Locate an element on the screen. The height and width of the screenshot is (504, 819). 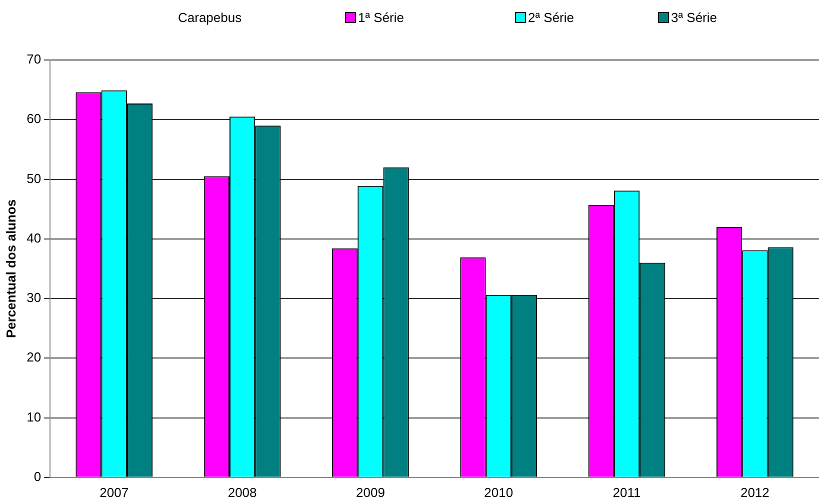
x-tick-label: 2007 is located at coordinates (114, 492).